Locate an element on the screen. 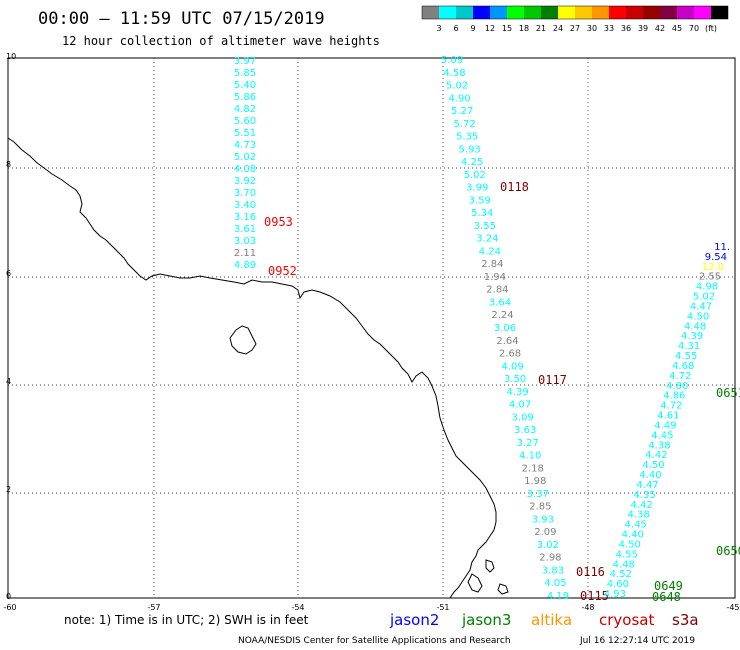 The height and width of the screenshot is (650, 740). colorbar-label: 39 is located at coordinates (643, 28).